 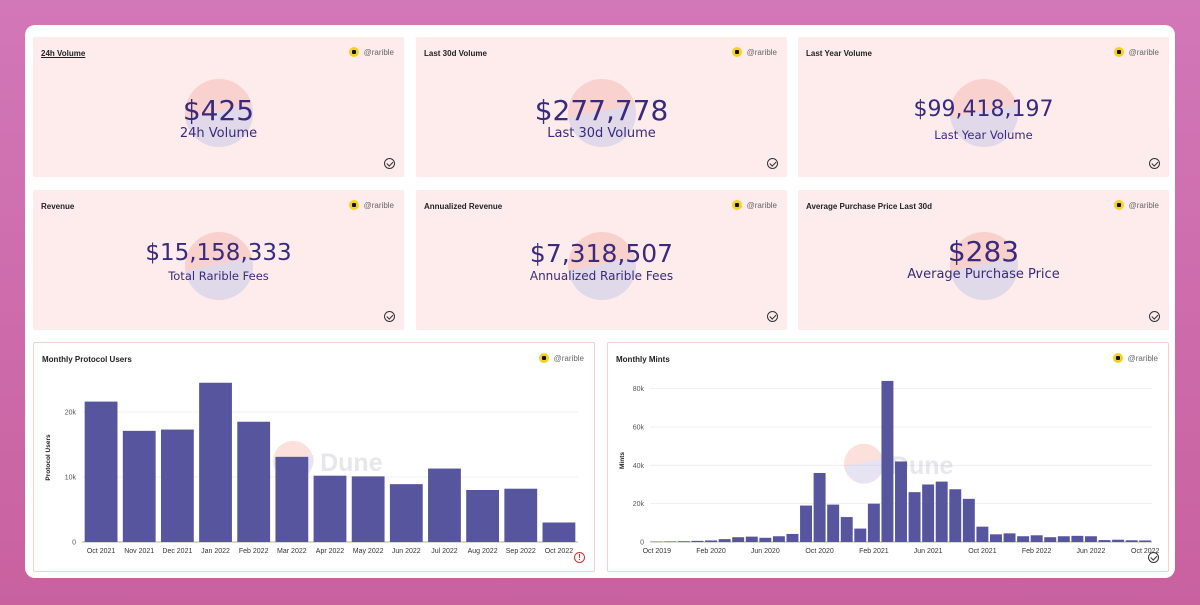 What do you see at coordinates (58, 206) in the screenshot?
I see `card-title: Revenue` at bounding box center [58, 206].